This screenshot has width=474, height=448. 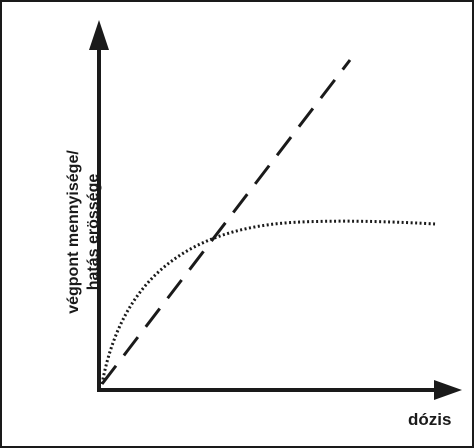 I want to click on x-axis-arrowhead, so click(x=448, y=390).